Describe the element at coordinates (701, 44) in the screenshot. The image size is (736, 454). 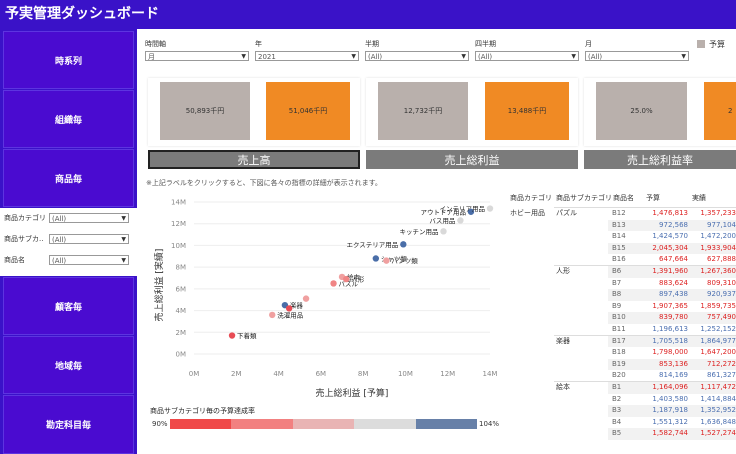
I see `budget-legend-swatch` at that location.